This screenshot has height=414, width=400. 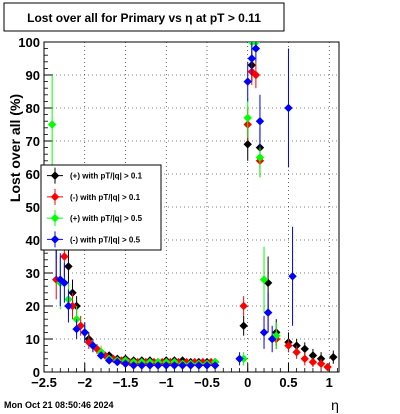 I want to click on x-tick-label: −2.5, so click(x=44, y=382).